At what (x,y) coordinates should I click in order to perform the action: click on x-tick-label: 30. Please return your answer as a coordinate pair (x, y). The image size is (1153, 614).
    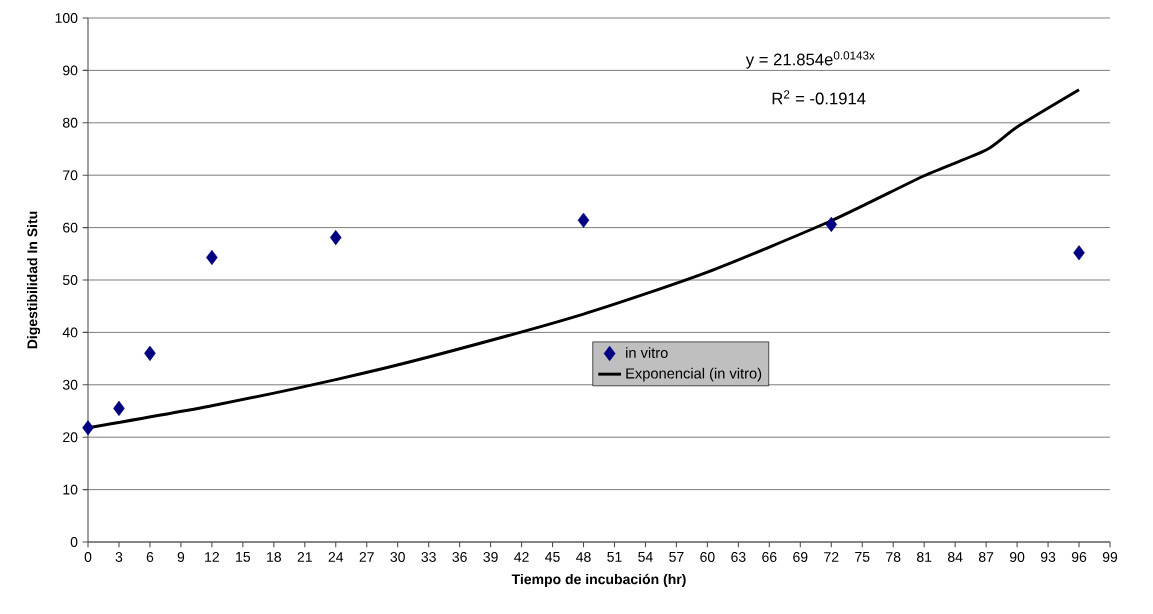
    Looking at the image, I should click on (397, 557).